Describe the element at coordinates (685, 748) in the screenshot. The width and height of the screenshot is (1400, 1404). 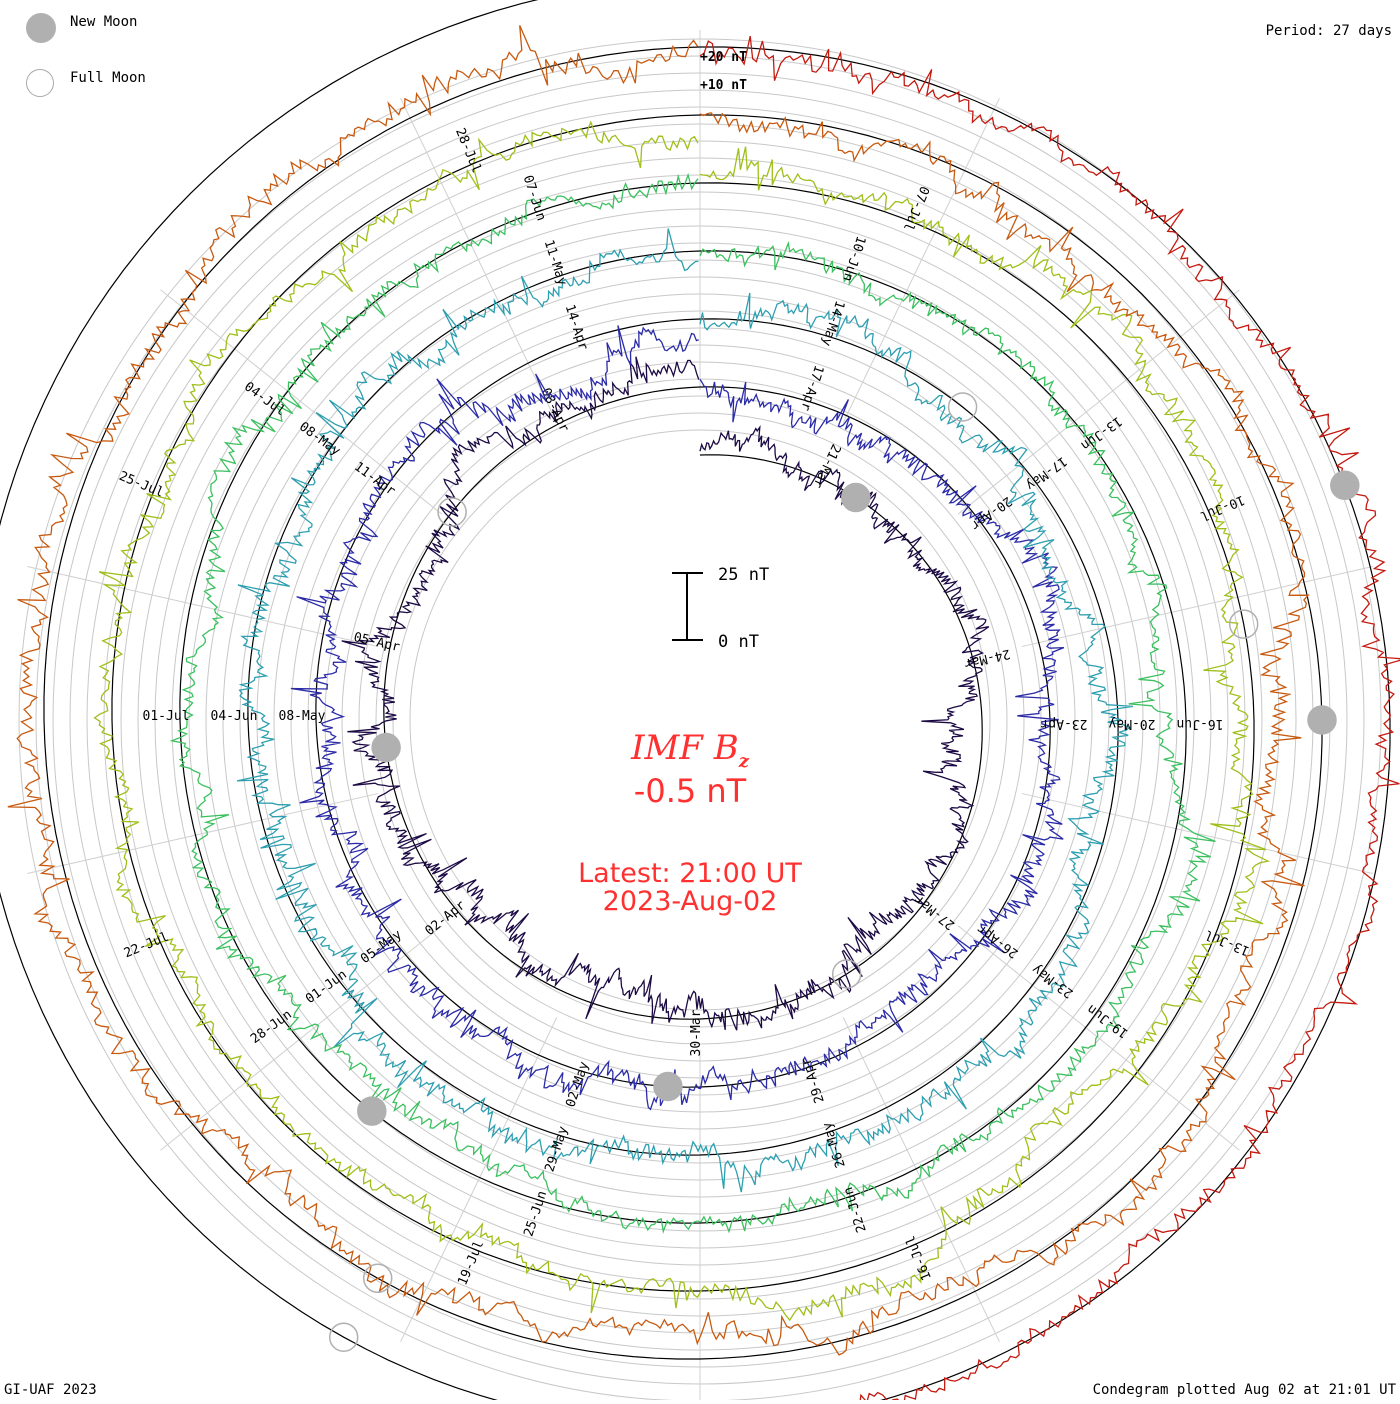
I see `chart-title-text: IMF B` at that location.